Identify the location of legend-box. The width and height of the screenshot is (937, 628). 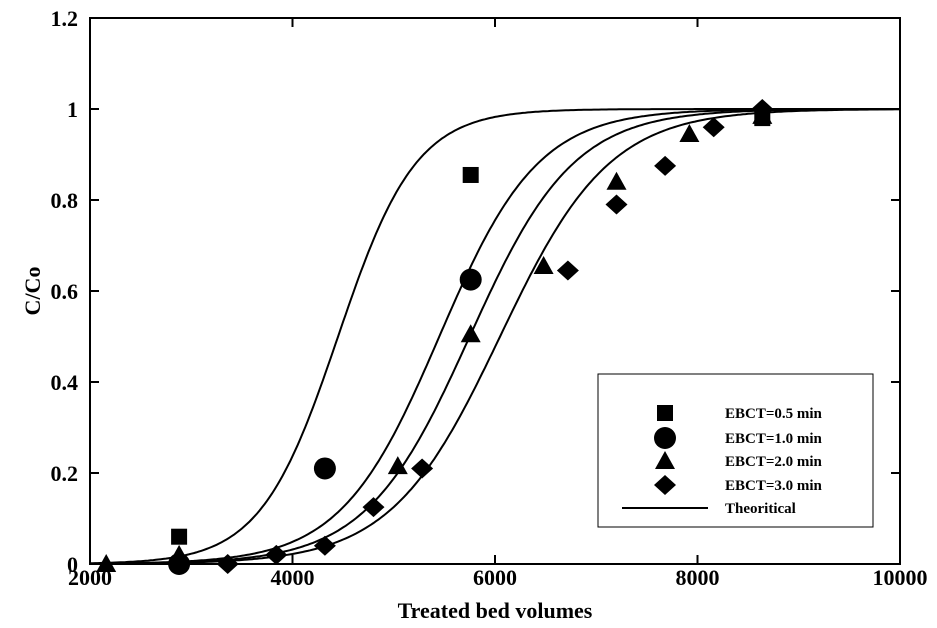
(735, 450).